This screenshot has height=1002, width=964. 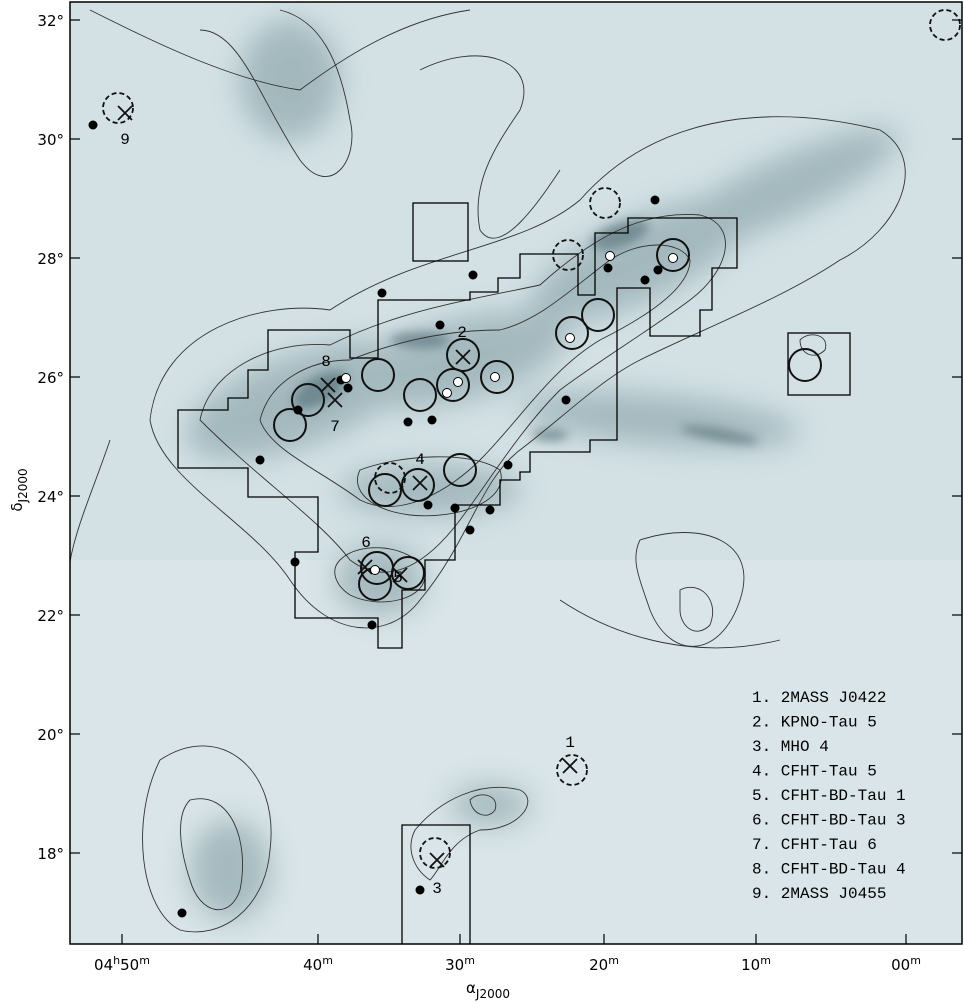 I want to click on legend-entry: 6. CFHT-BD-Tau 3, so click(x=829, y=821).